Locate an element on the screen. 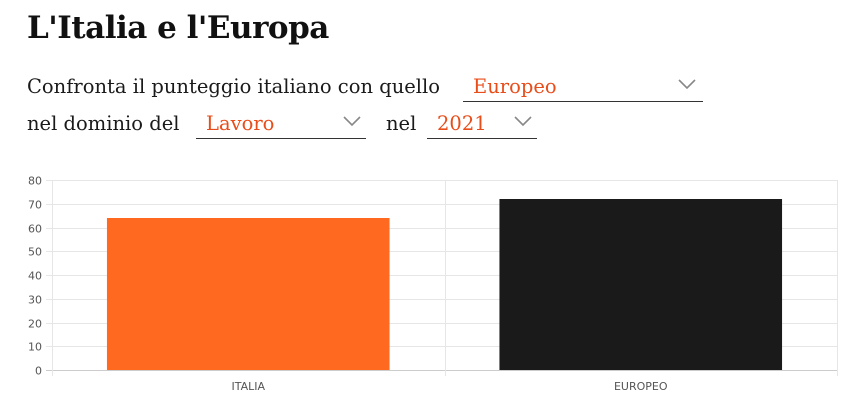 The height and width of the screenshot is (411, 866). year-select: 2021 is located at coordinates (482, 124).